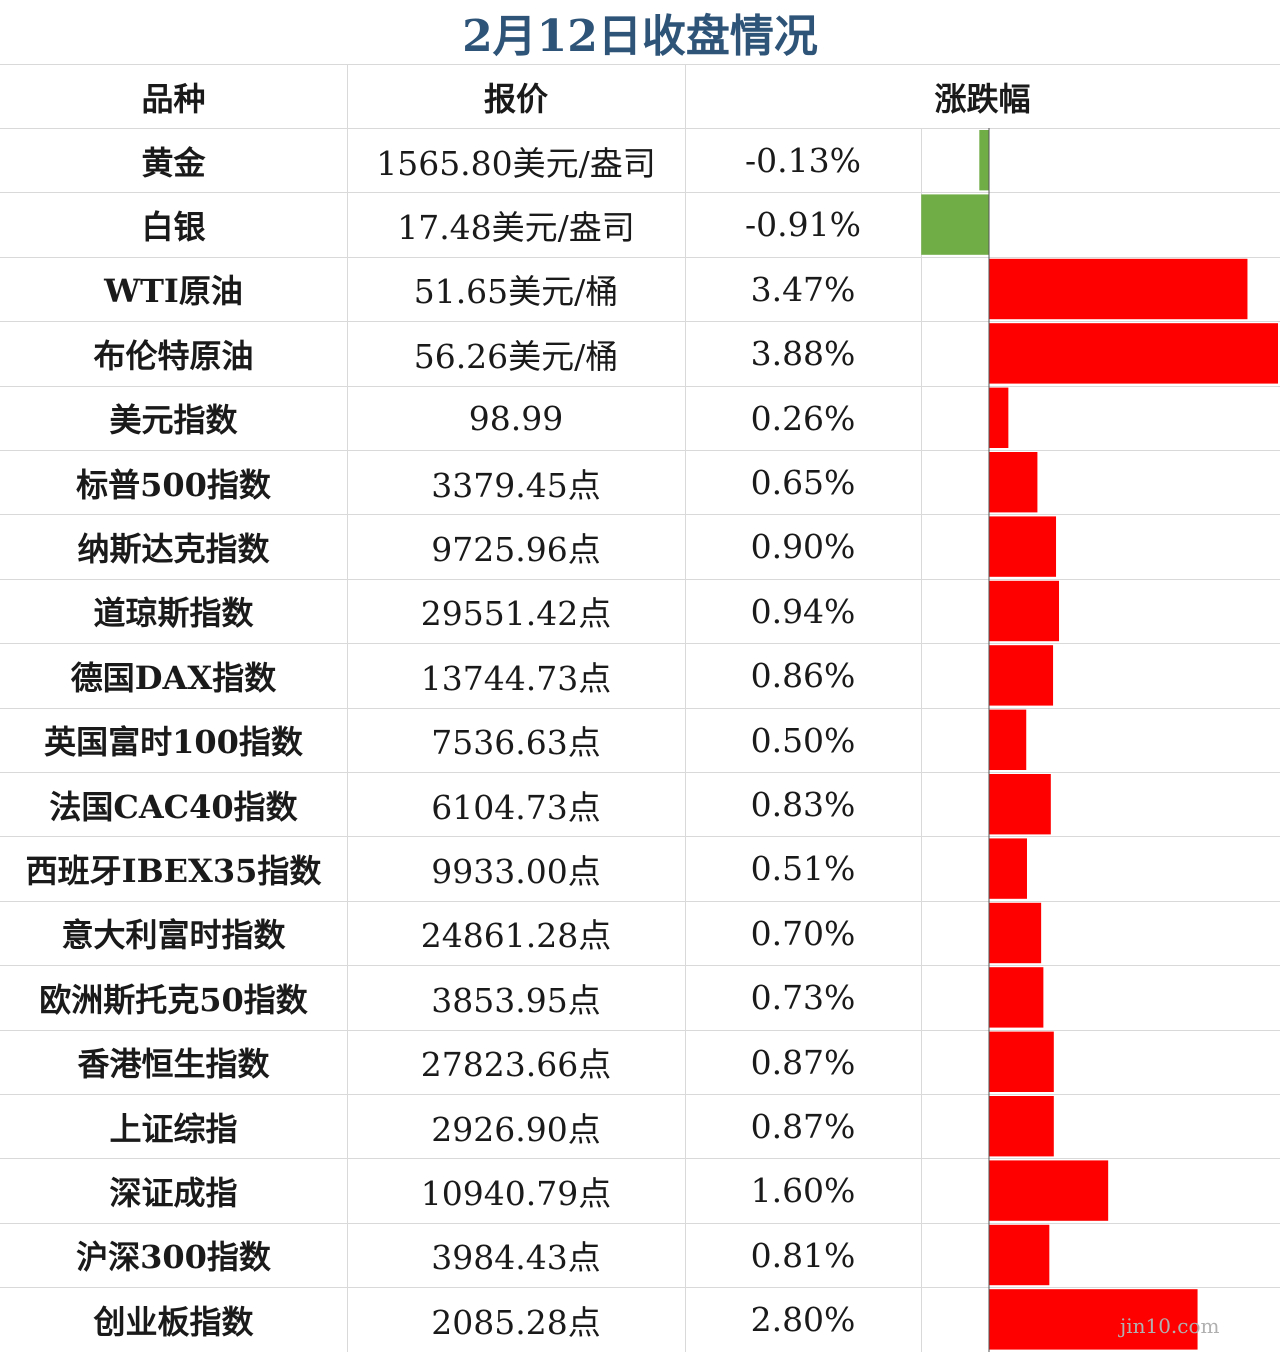 Image resolution: width=1280 pixels, height=1352 pixels. I want to click on table-row: 黄金 1565.80美元/盎司 -0.13%, so click(640, 160).